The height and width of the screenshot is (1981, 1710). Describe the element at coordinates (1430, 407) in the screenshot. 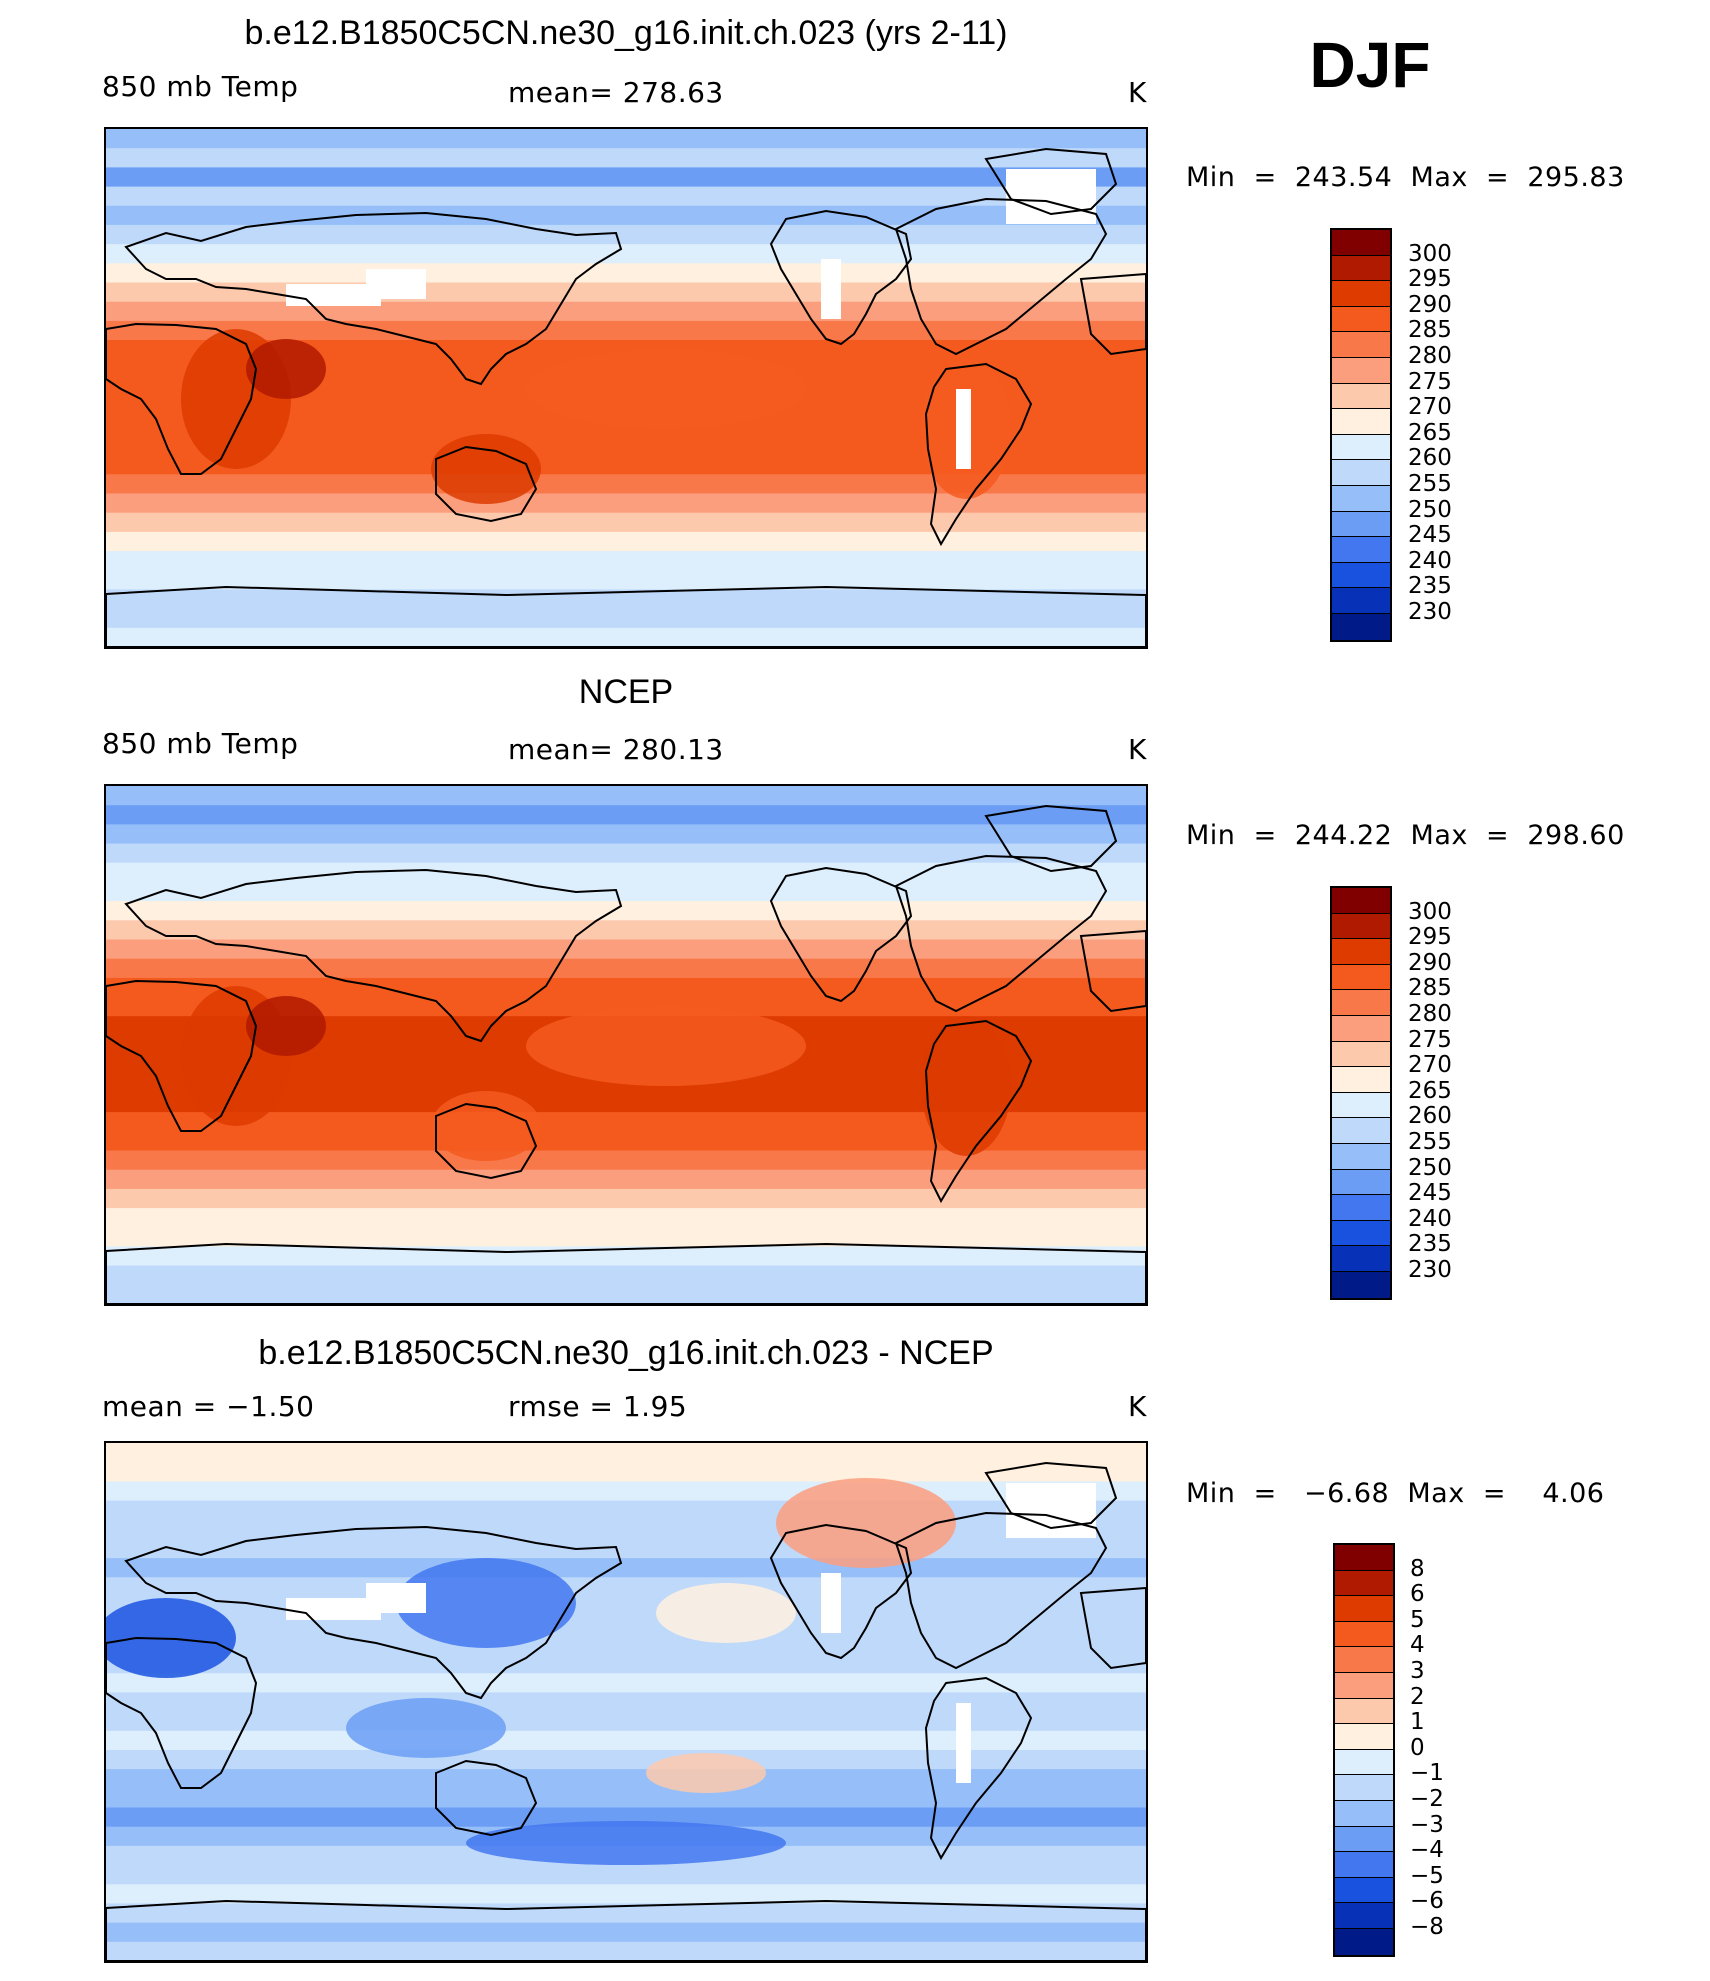

I see `colorbar-tick-label: 270` at that location.